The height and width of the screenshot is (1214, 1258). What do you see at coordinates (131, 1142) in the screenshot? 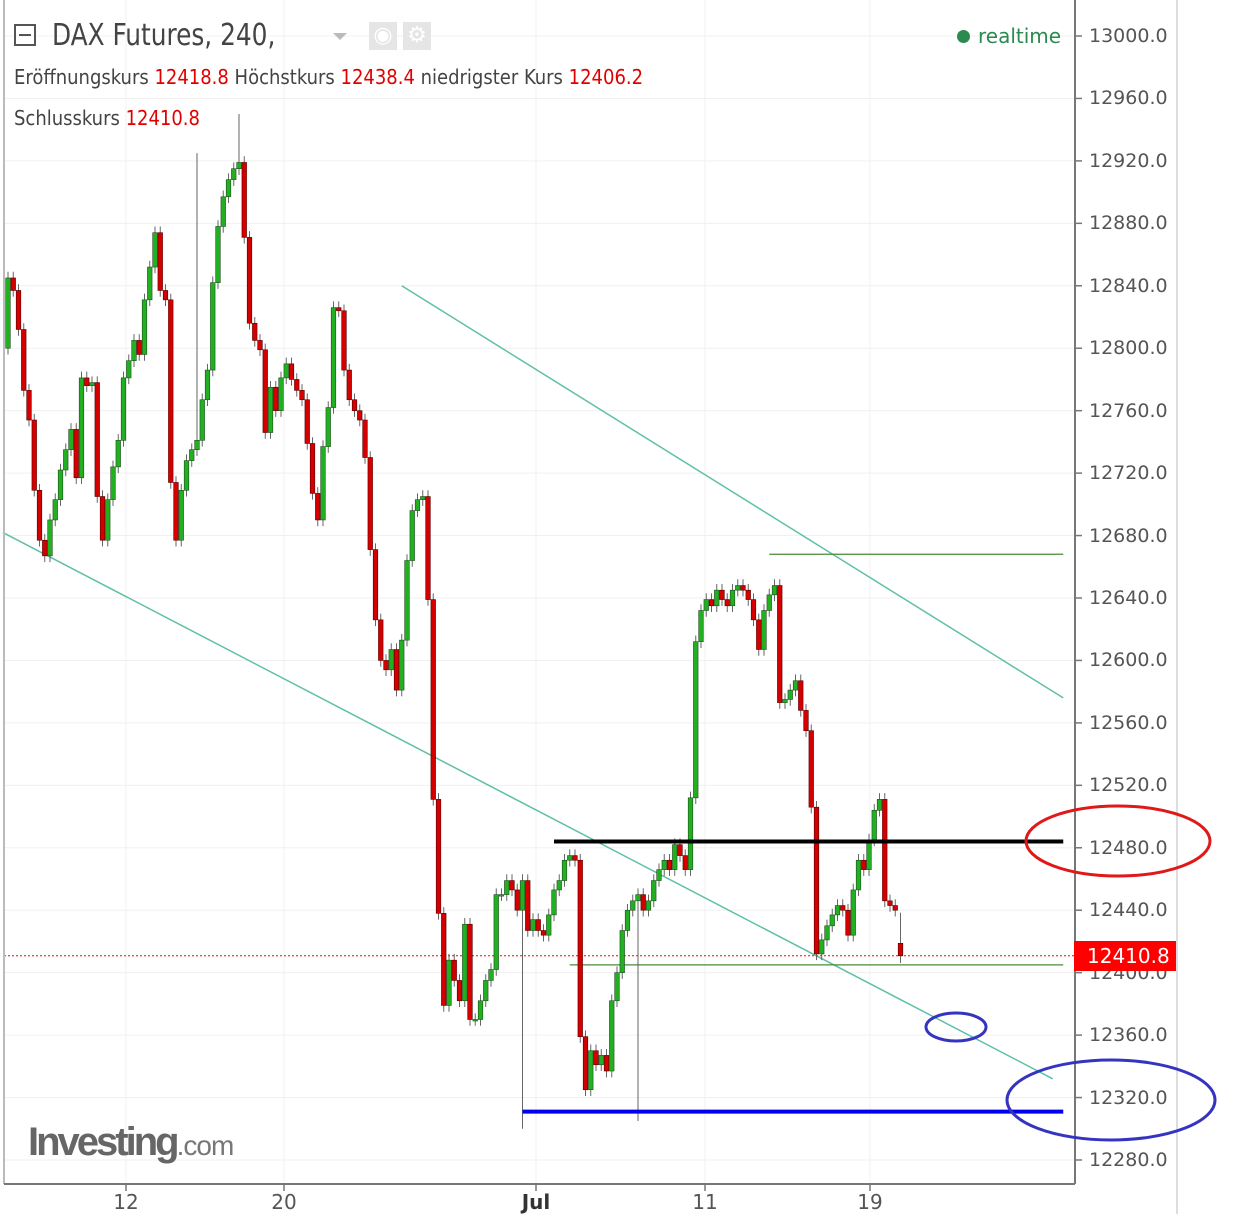
I see `investing-logo: Investing.com` at bounding box center [131, 1142].